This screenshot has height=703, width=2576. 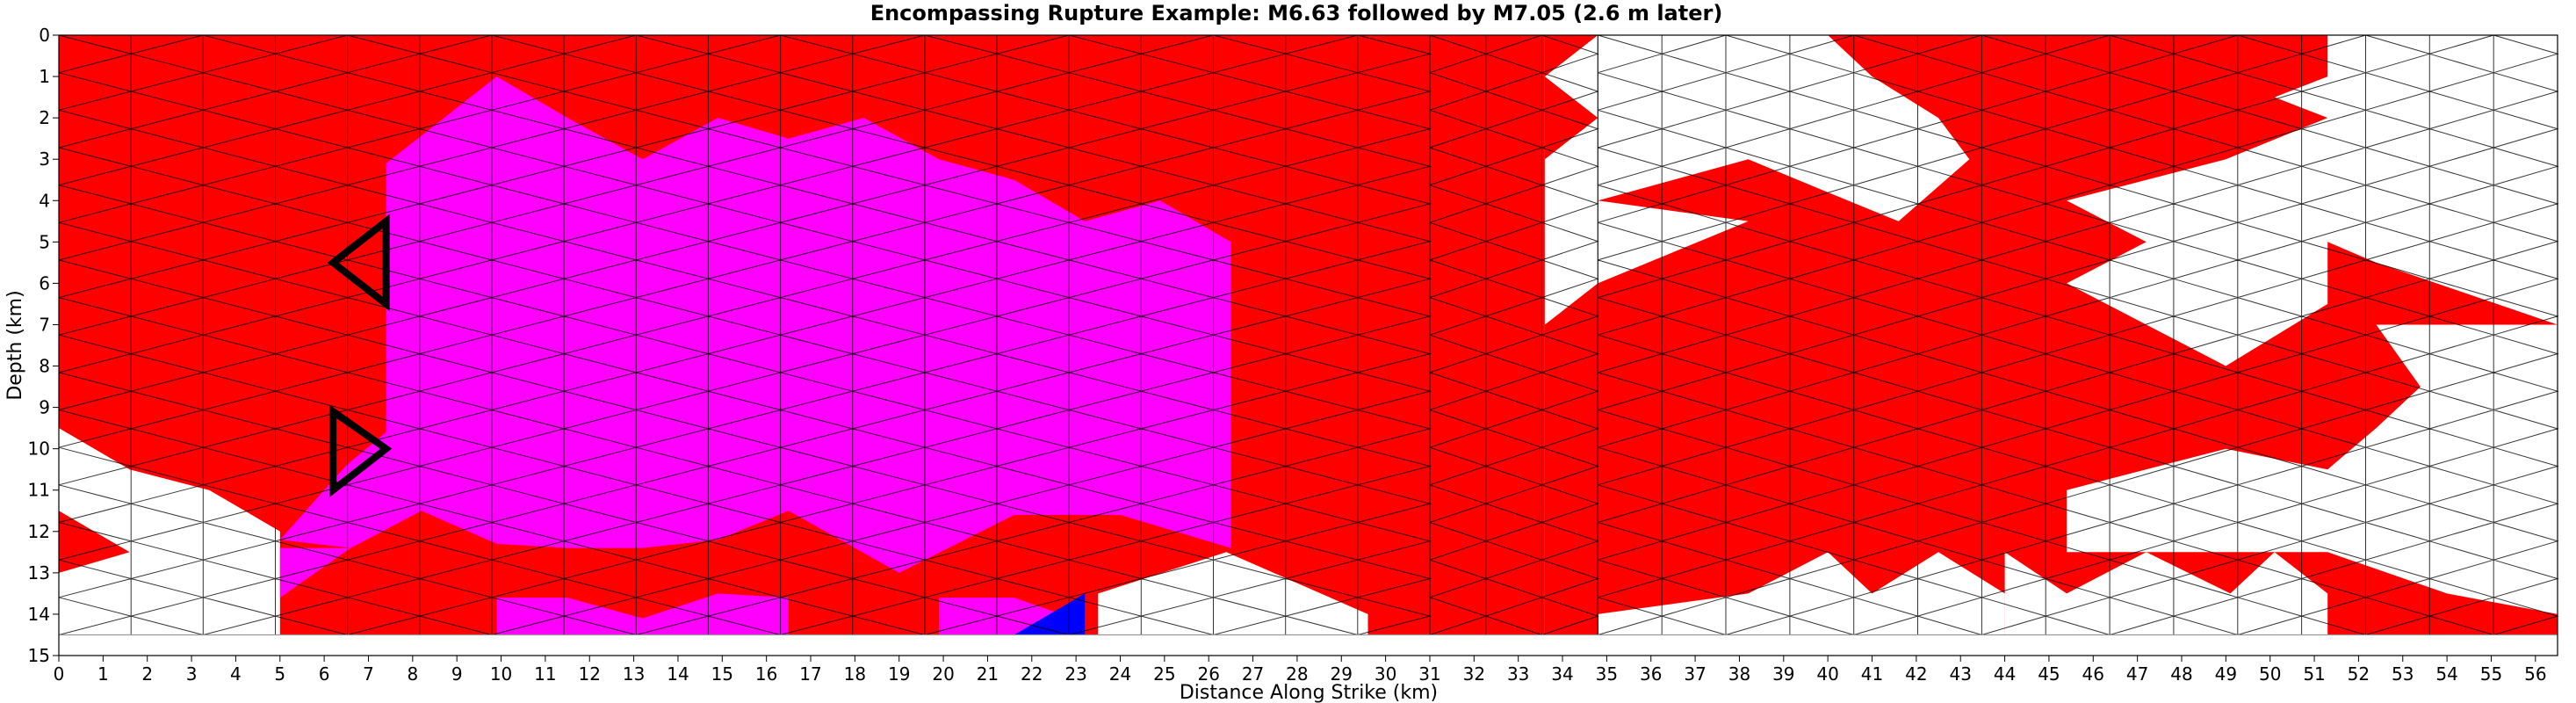 What do you see at coordinates (855, 674) in the screenshot?
I see `x-tick-label-18: 18` at bounding box center [855, 674].